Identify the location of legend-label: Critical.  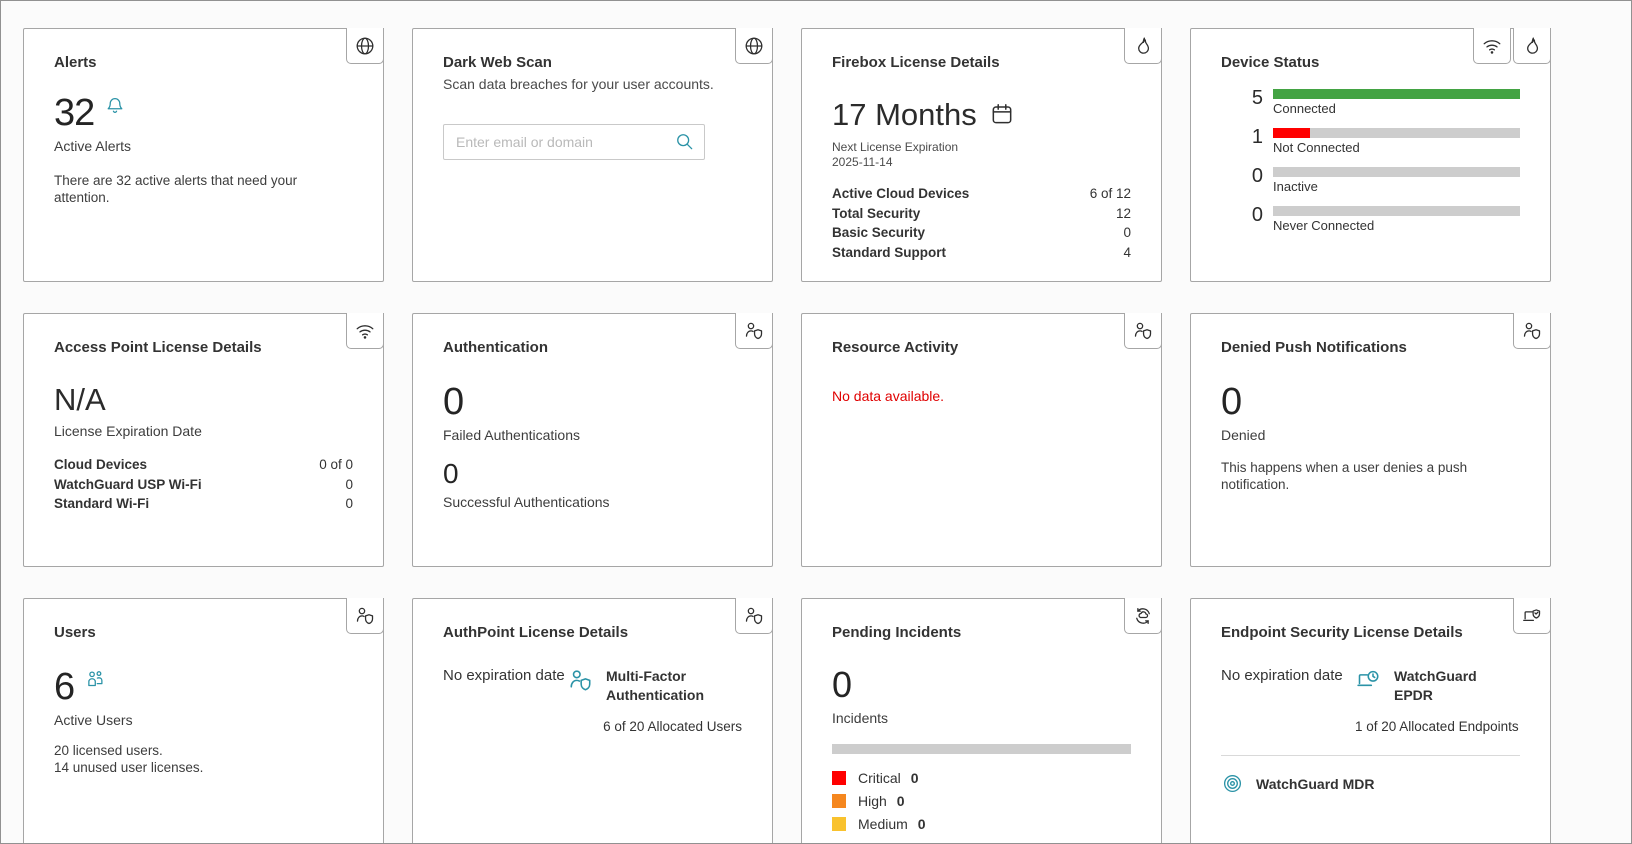
(879, 778).